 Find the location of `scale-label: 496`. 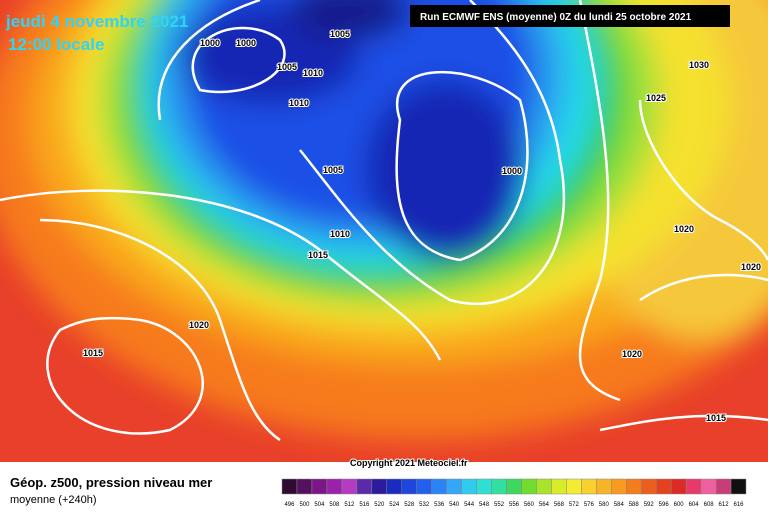

scale-label: 496 is located at coordinates (289, 505).